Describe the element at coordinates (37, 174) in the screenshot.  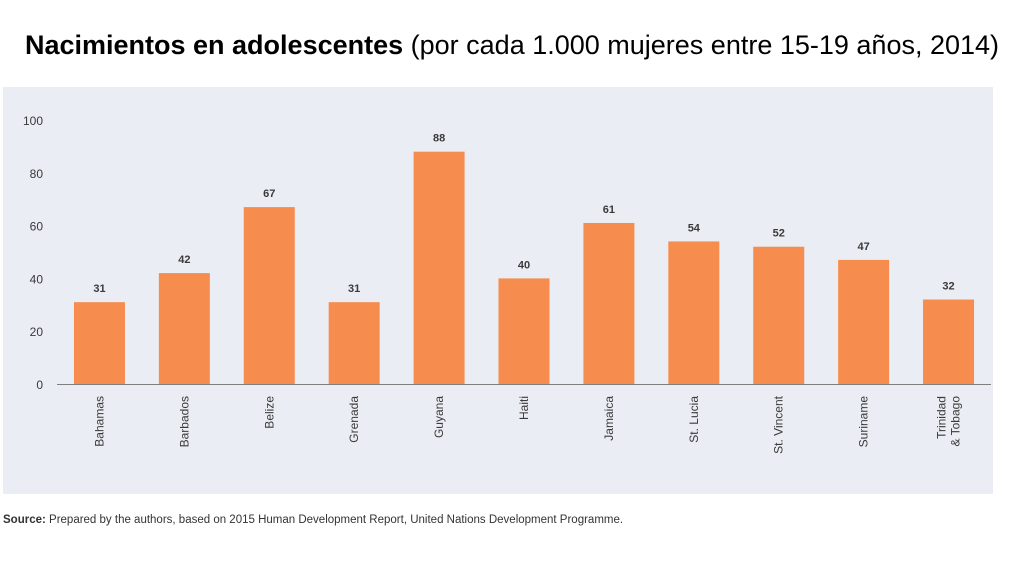
I see `y-tick-label: 80` at that location.